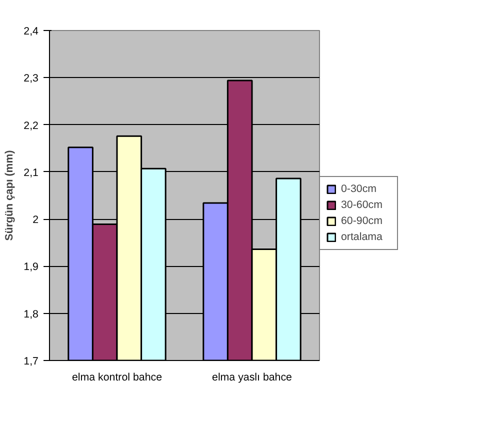 This screenshot has width=503, height=439. I want to click on y-tick-label: 1,8, so click(31, 314).